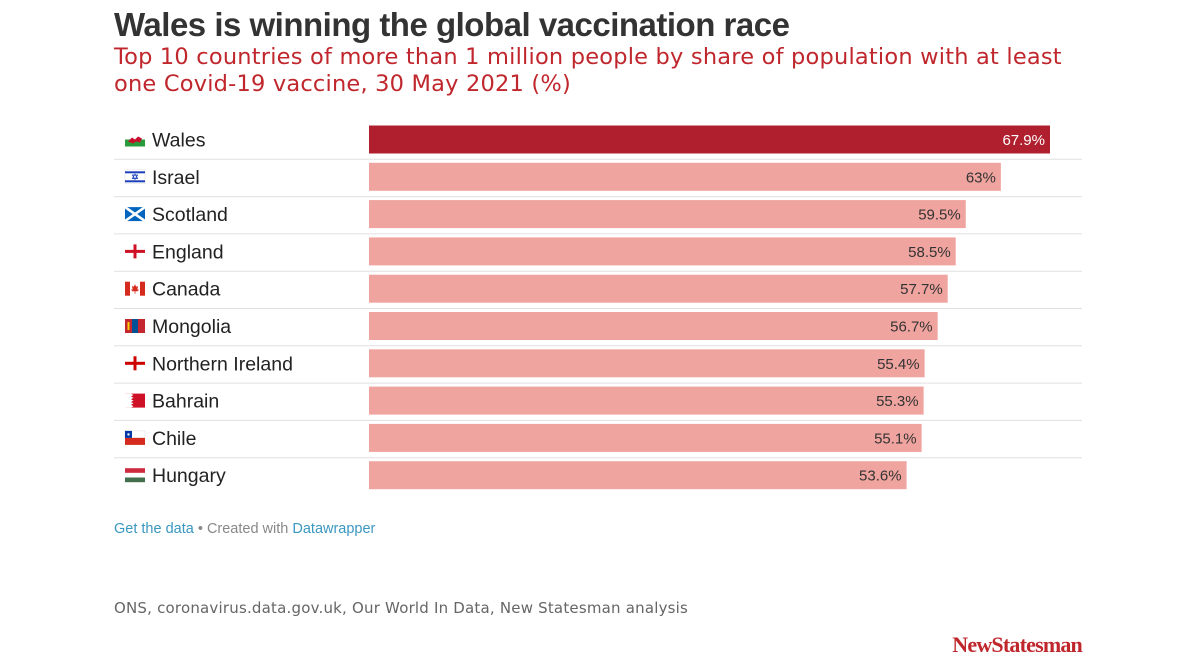 The width and height of the screenshot is (1200, 672). Describe the element at coordinates (897, 401) in the screenshot. I see `value-label: 55.3%` at that location.